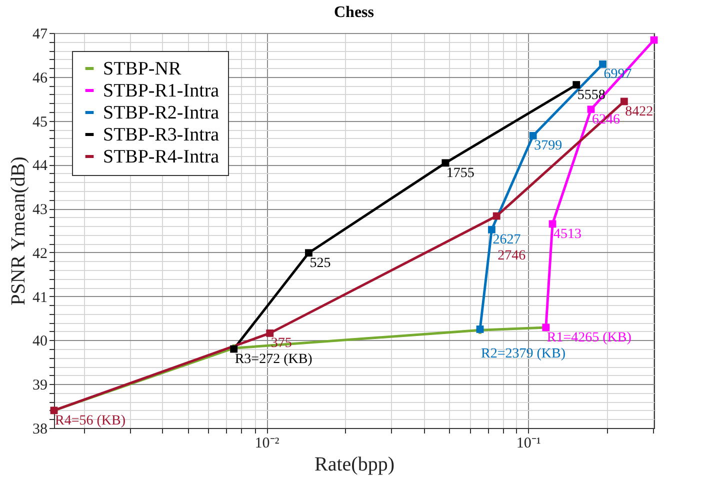 Image resolution: width=702 pixels, height=500 pixels. I want to click on legend-label: STBP-R2-Intra, so click(161, 113).